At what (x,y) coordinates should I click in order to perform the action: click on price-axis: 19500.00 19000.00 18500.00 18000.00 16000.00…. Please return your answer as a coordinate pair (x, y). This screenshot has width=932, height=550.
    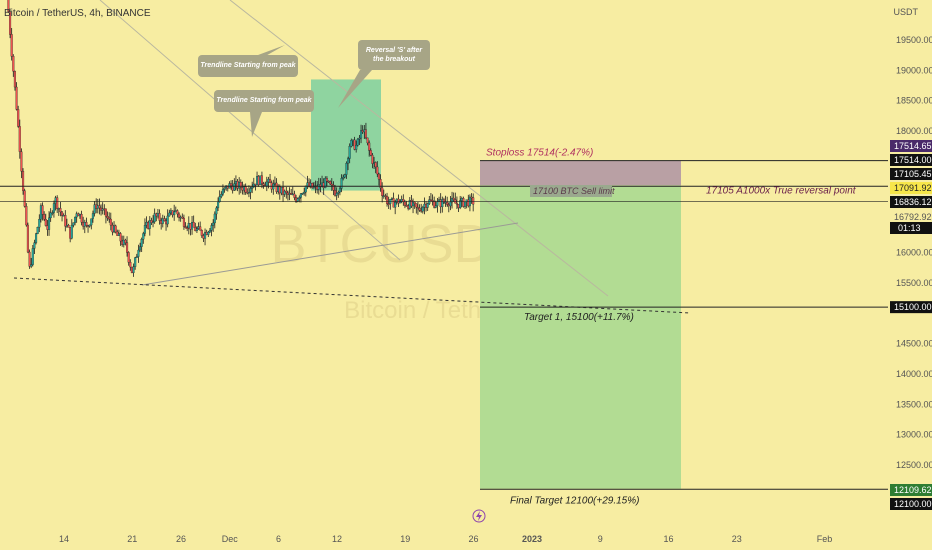
    Looking at the image, I should click on (911, 272).